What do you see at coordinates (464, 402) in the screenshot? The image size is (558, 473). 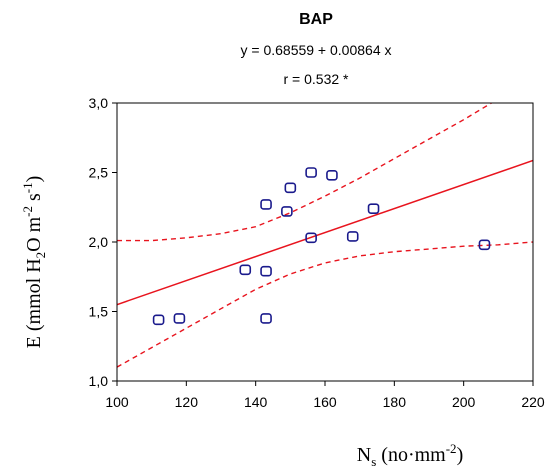 I see `x-tick-label: 200` at bounding box center [464, 402].